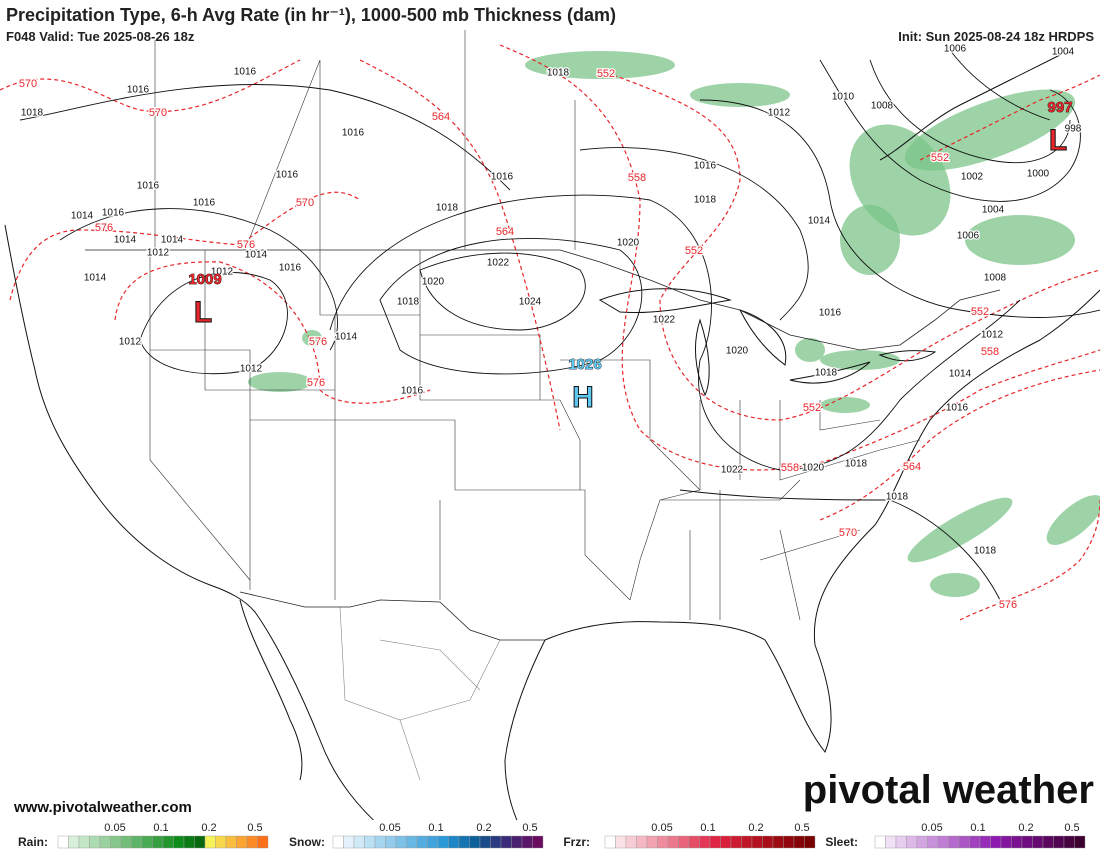 This screenshot has height=850, width=1100. What do you see at coordinates (995, 278) in the screenshot?
I see `isobar-label: 1008` at bounding box center [995, 278].